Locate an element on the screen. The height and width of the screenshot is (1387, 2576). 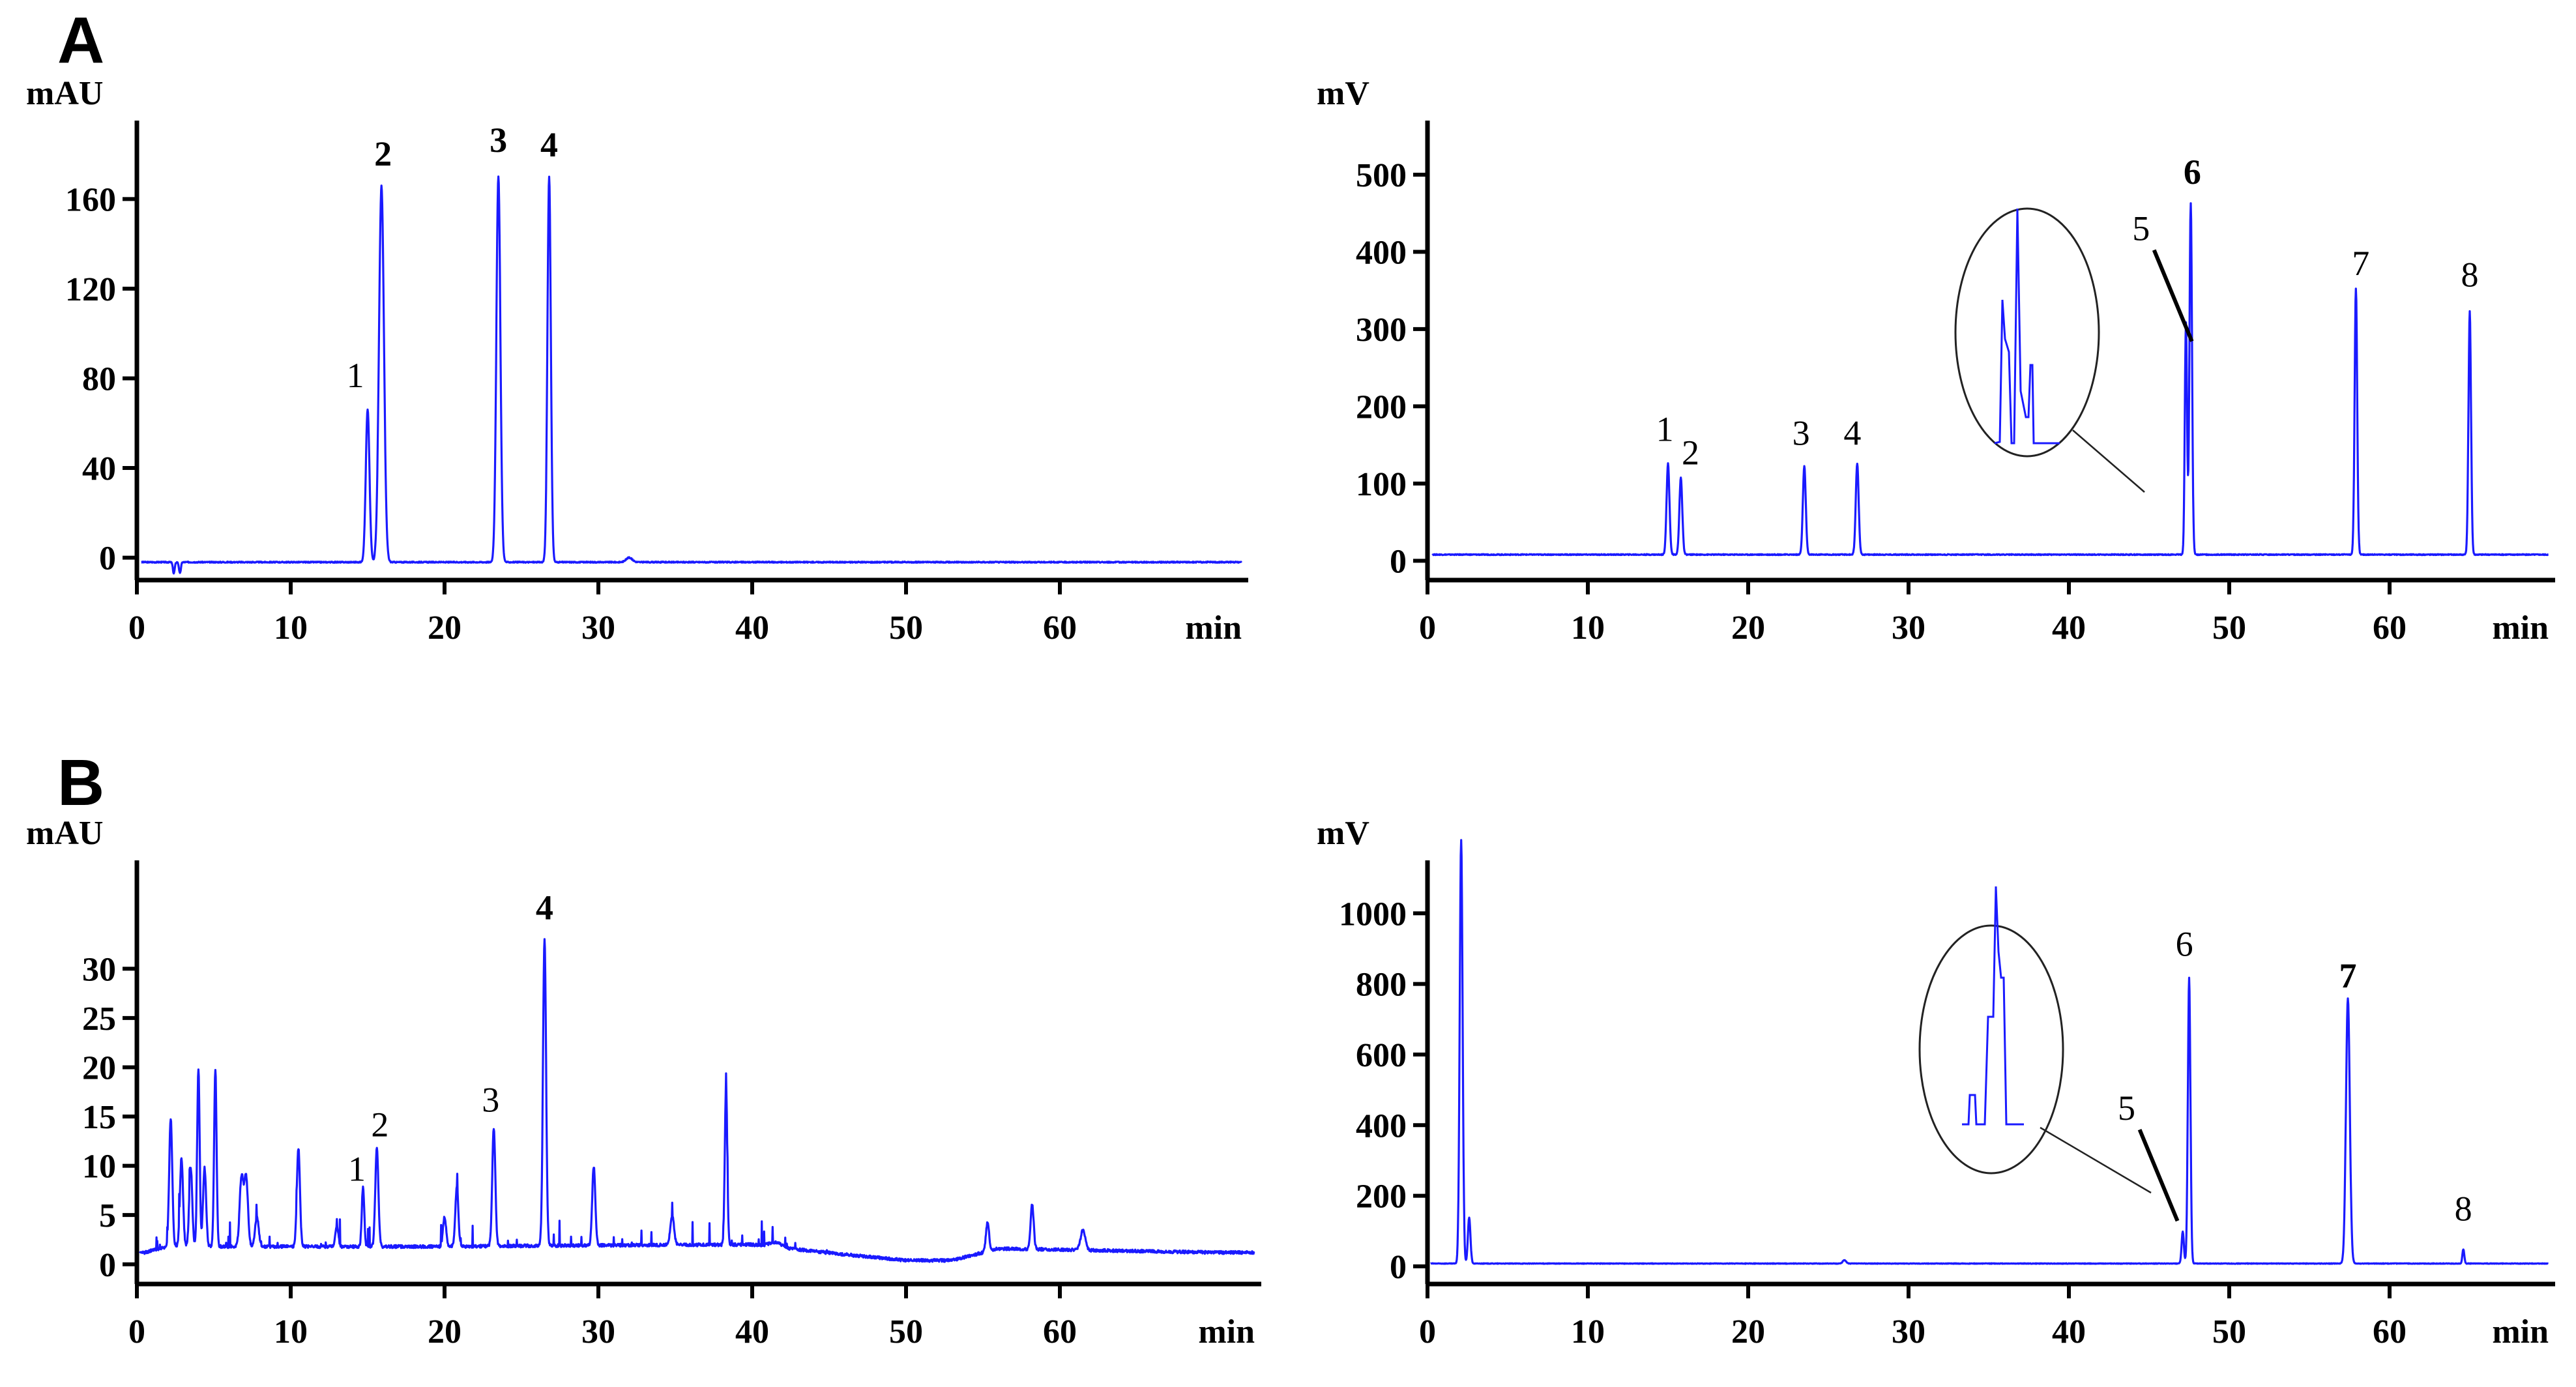
y-tick-label: 25 is located at coordinates (99, 1019).